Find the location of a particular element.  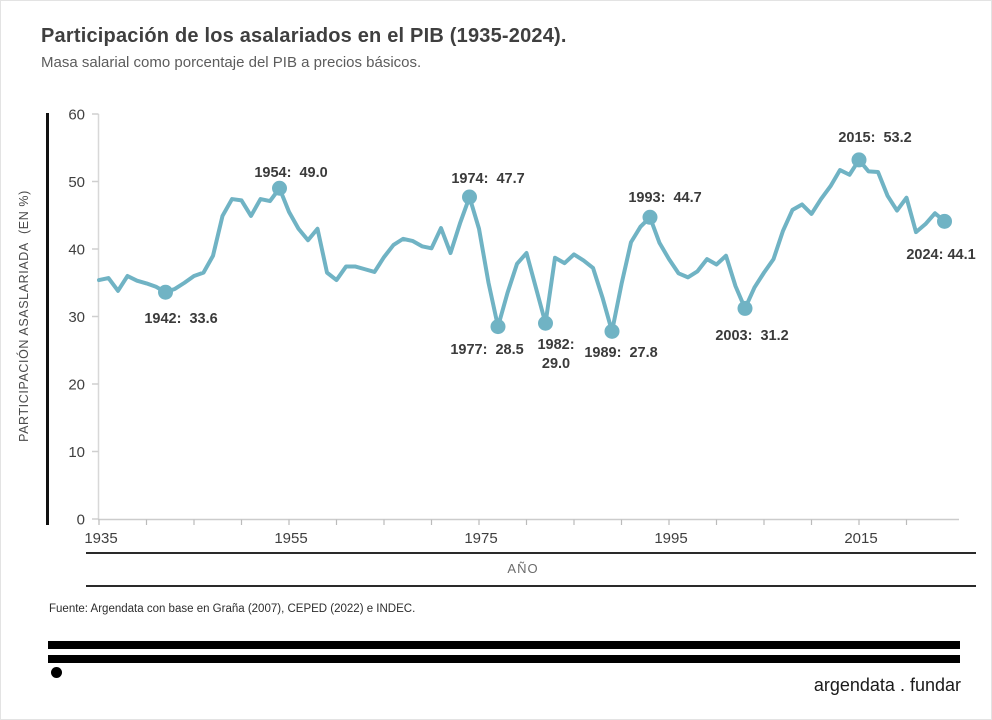

footer-bar-bottom is located at coordinates (504, 659).